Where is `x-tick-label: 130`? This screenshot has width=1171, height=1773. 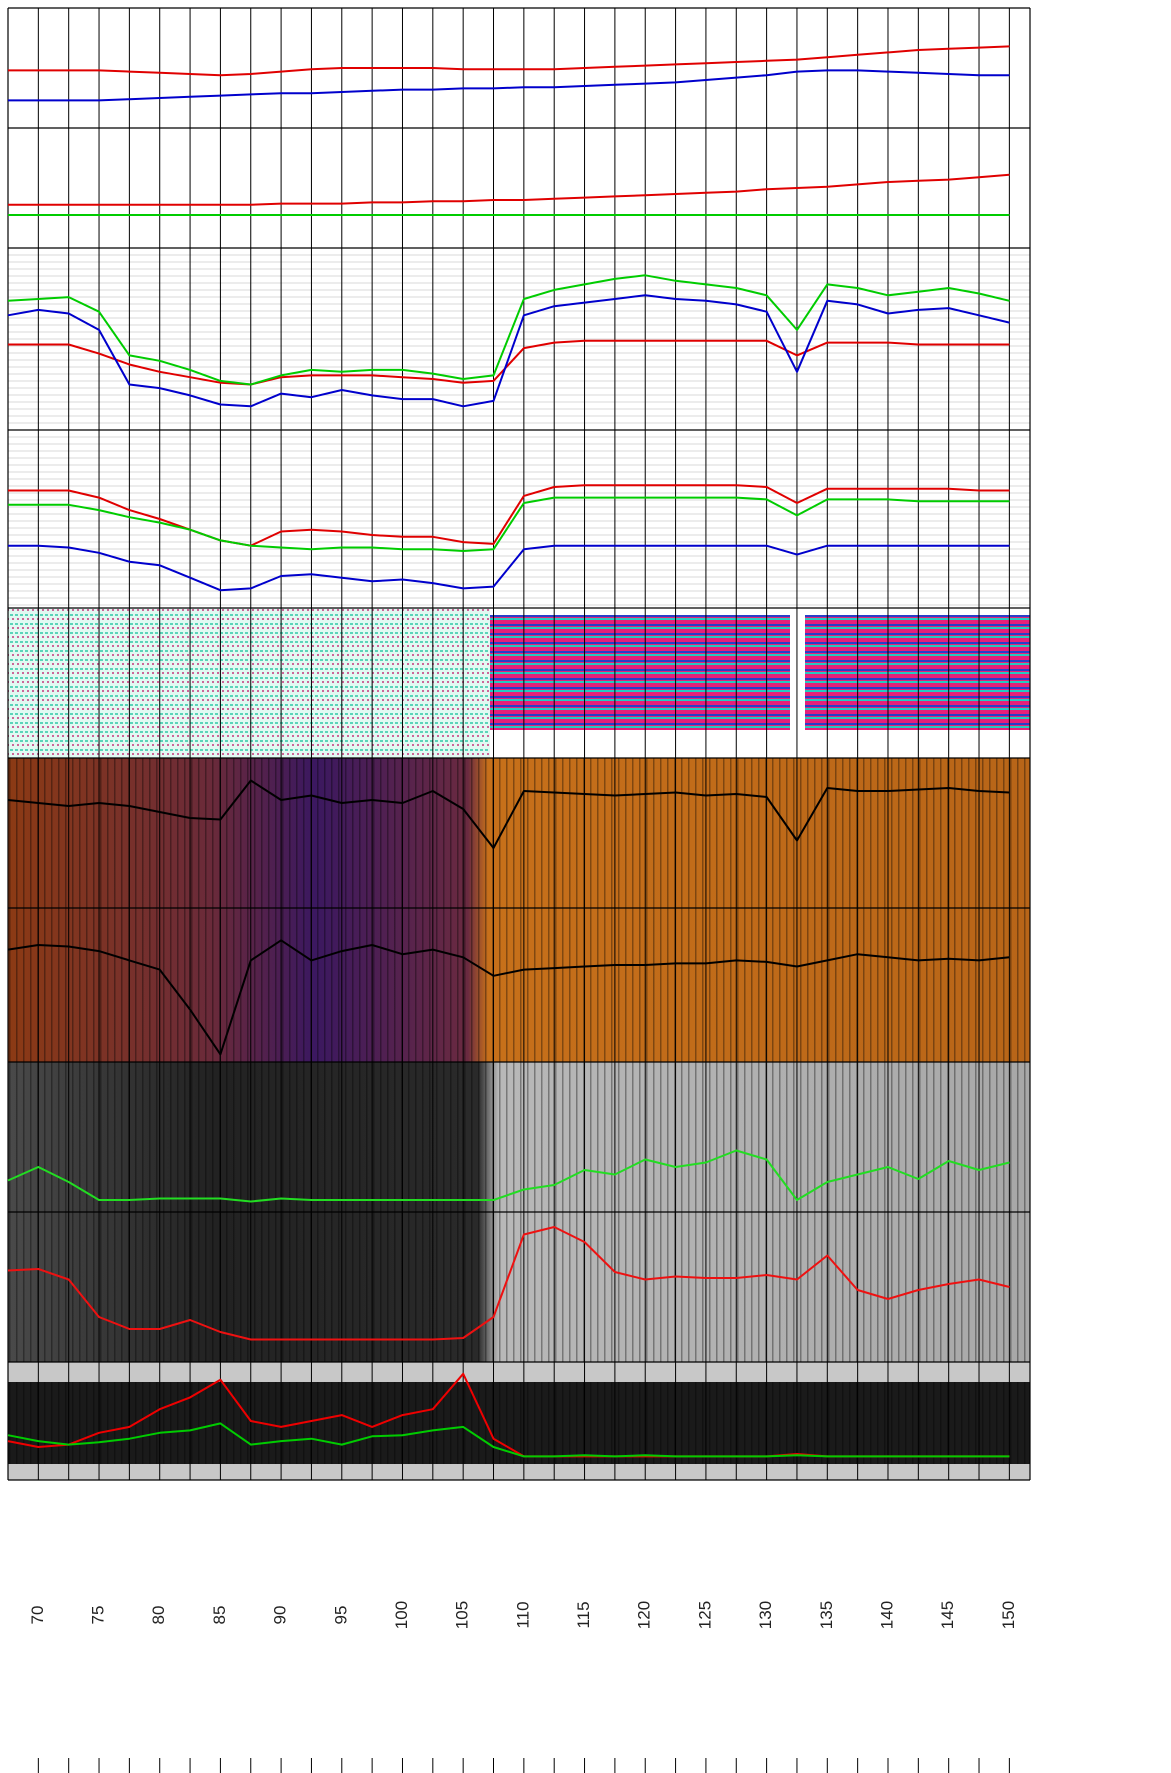 x-tick-label: 130 is located at coordinates (765, 1615).